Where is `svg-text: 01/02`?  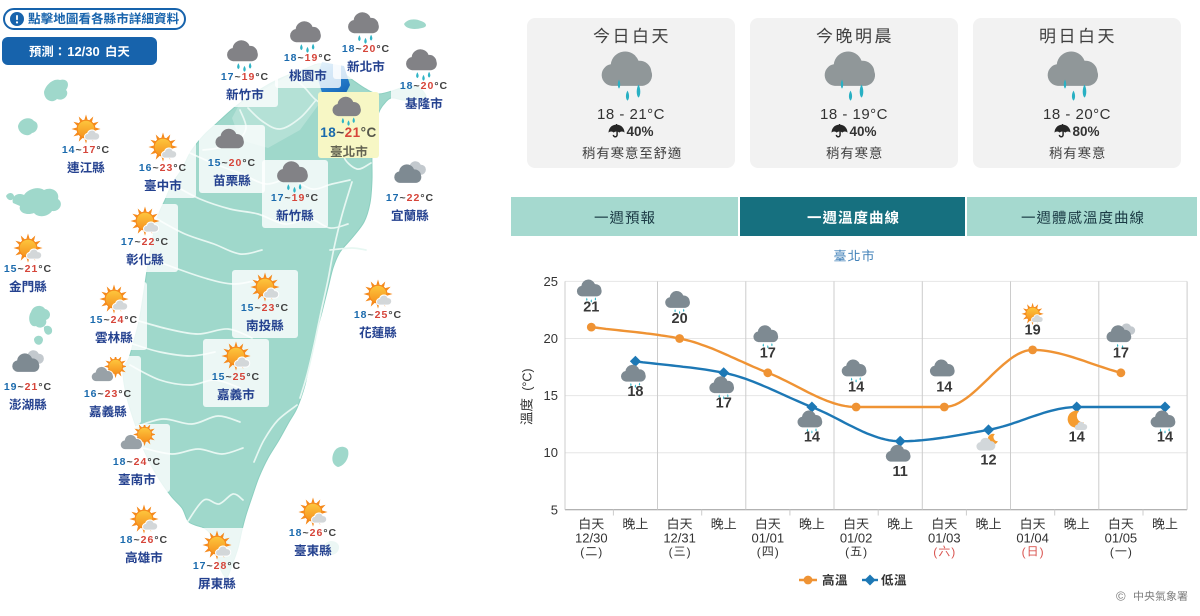
svg-text: 01/02 is located at coordinates (856, 538).